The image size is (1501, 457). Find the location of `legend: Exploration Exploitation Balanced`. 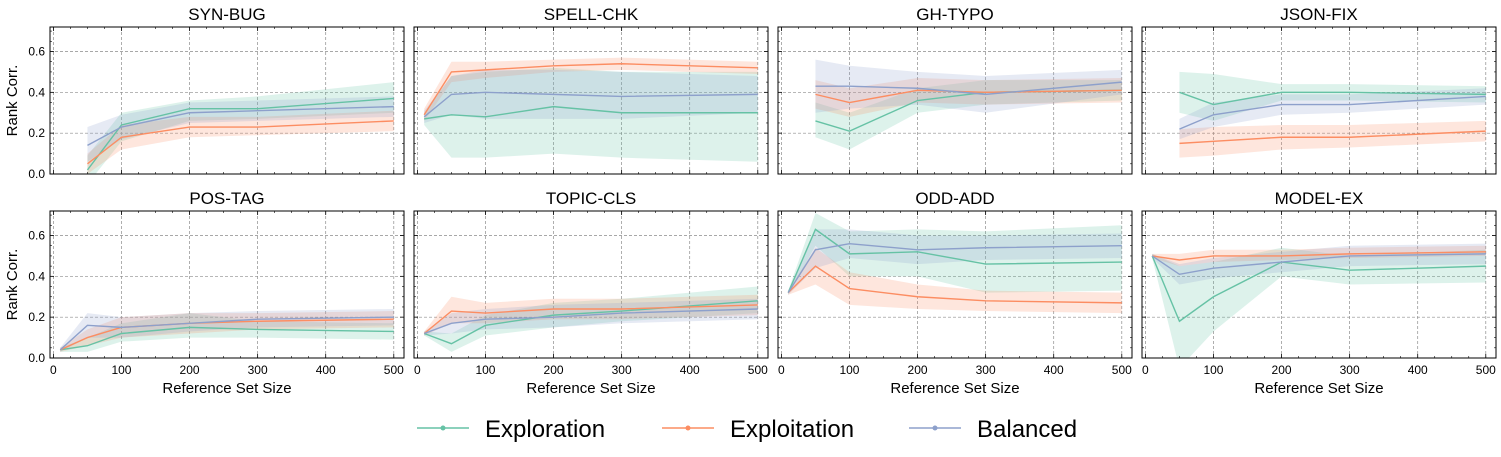

legend: Exploration Exploitation Balanced is located at coordinates (747, 429).